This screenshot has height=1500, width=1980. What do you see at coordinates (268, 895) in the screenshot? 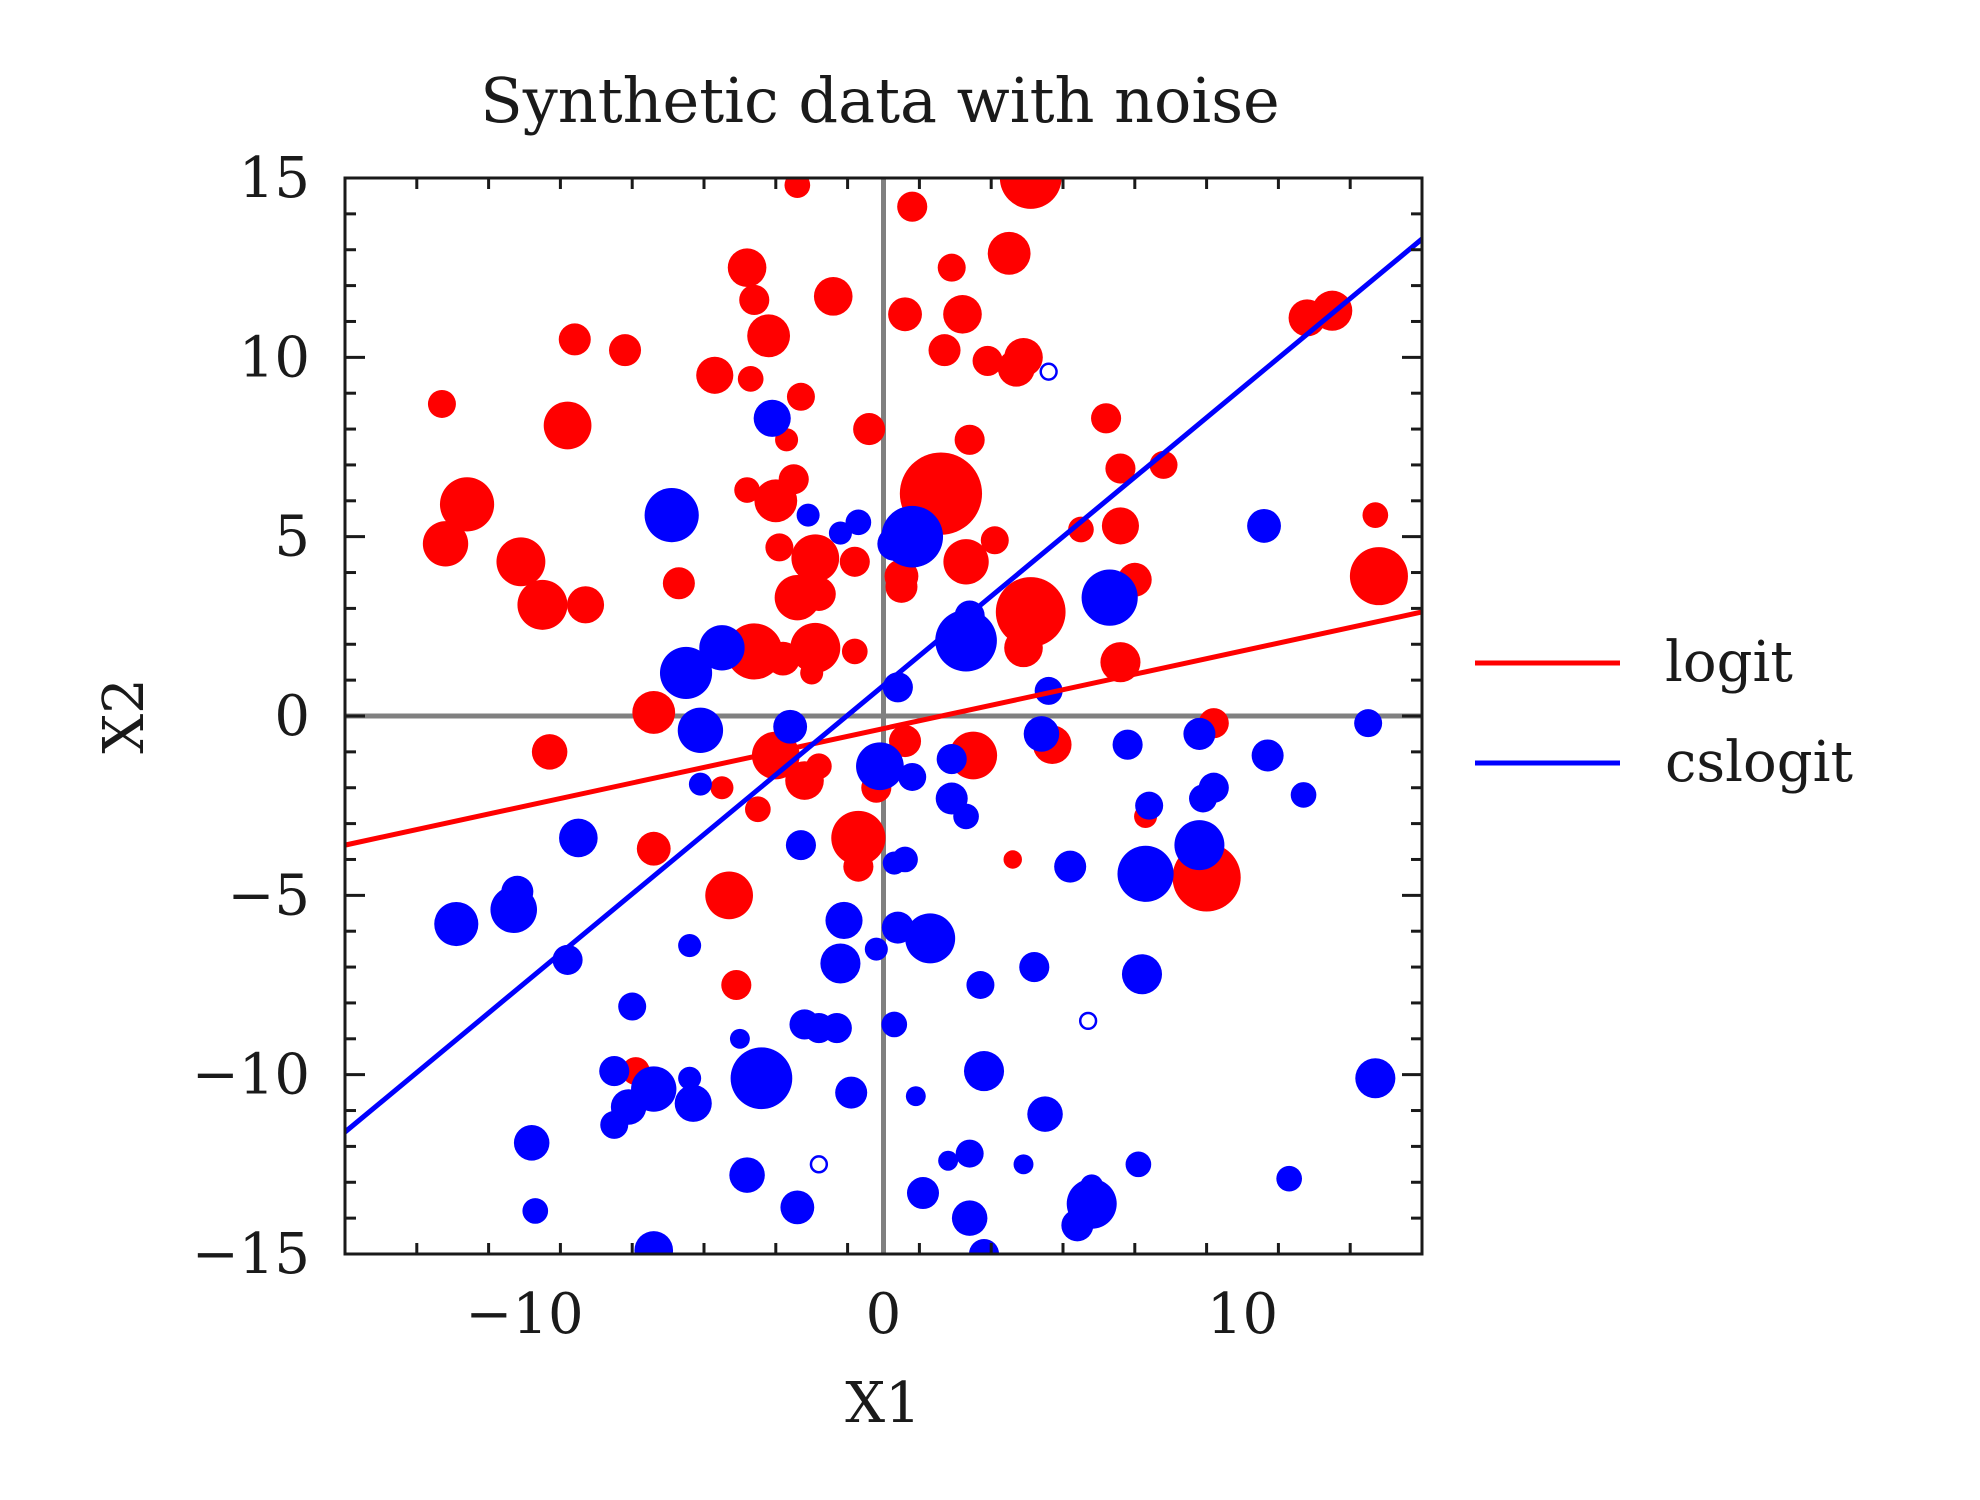
I see `y-tick-label: −5` at bounding box center [268, 895].